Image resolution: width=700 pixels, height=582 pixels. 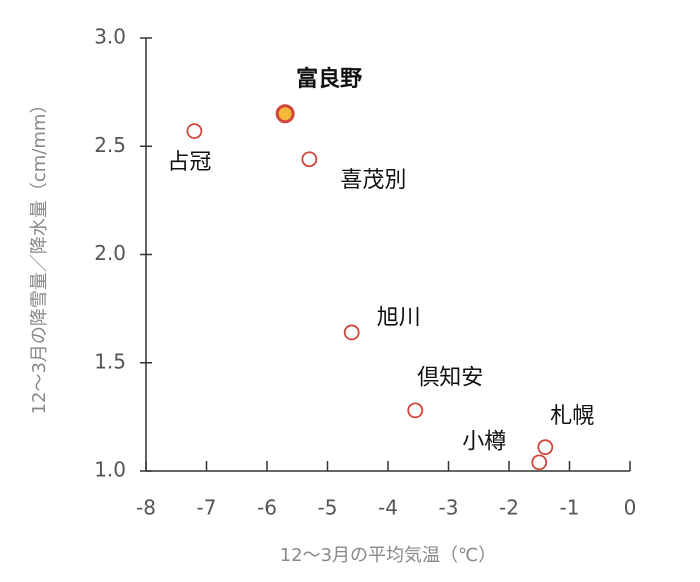 I want to click on x-tick-label: -3, so click(x=449, y=508).